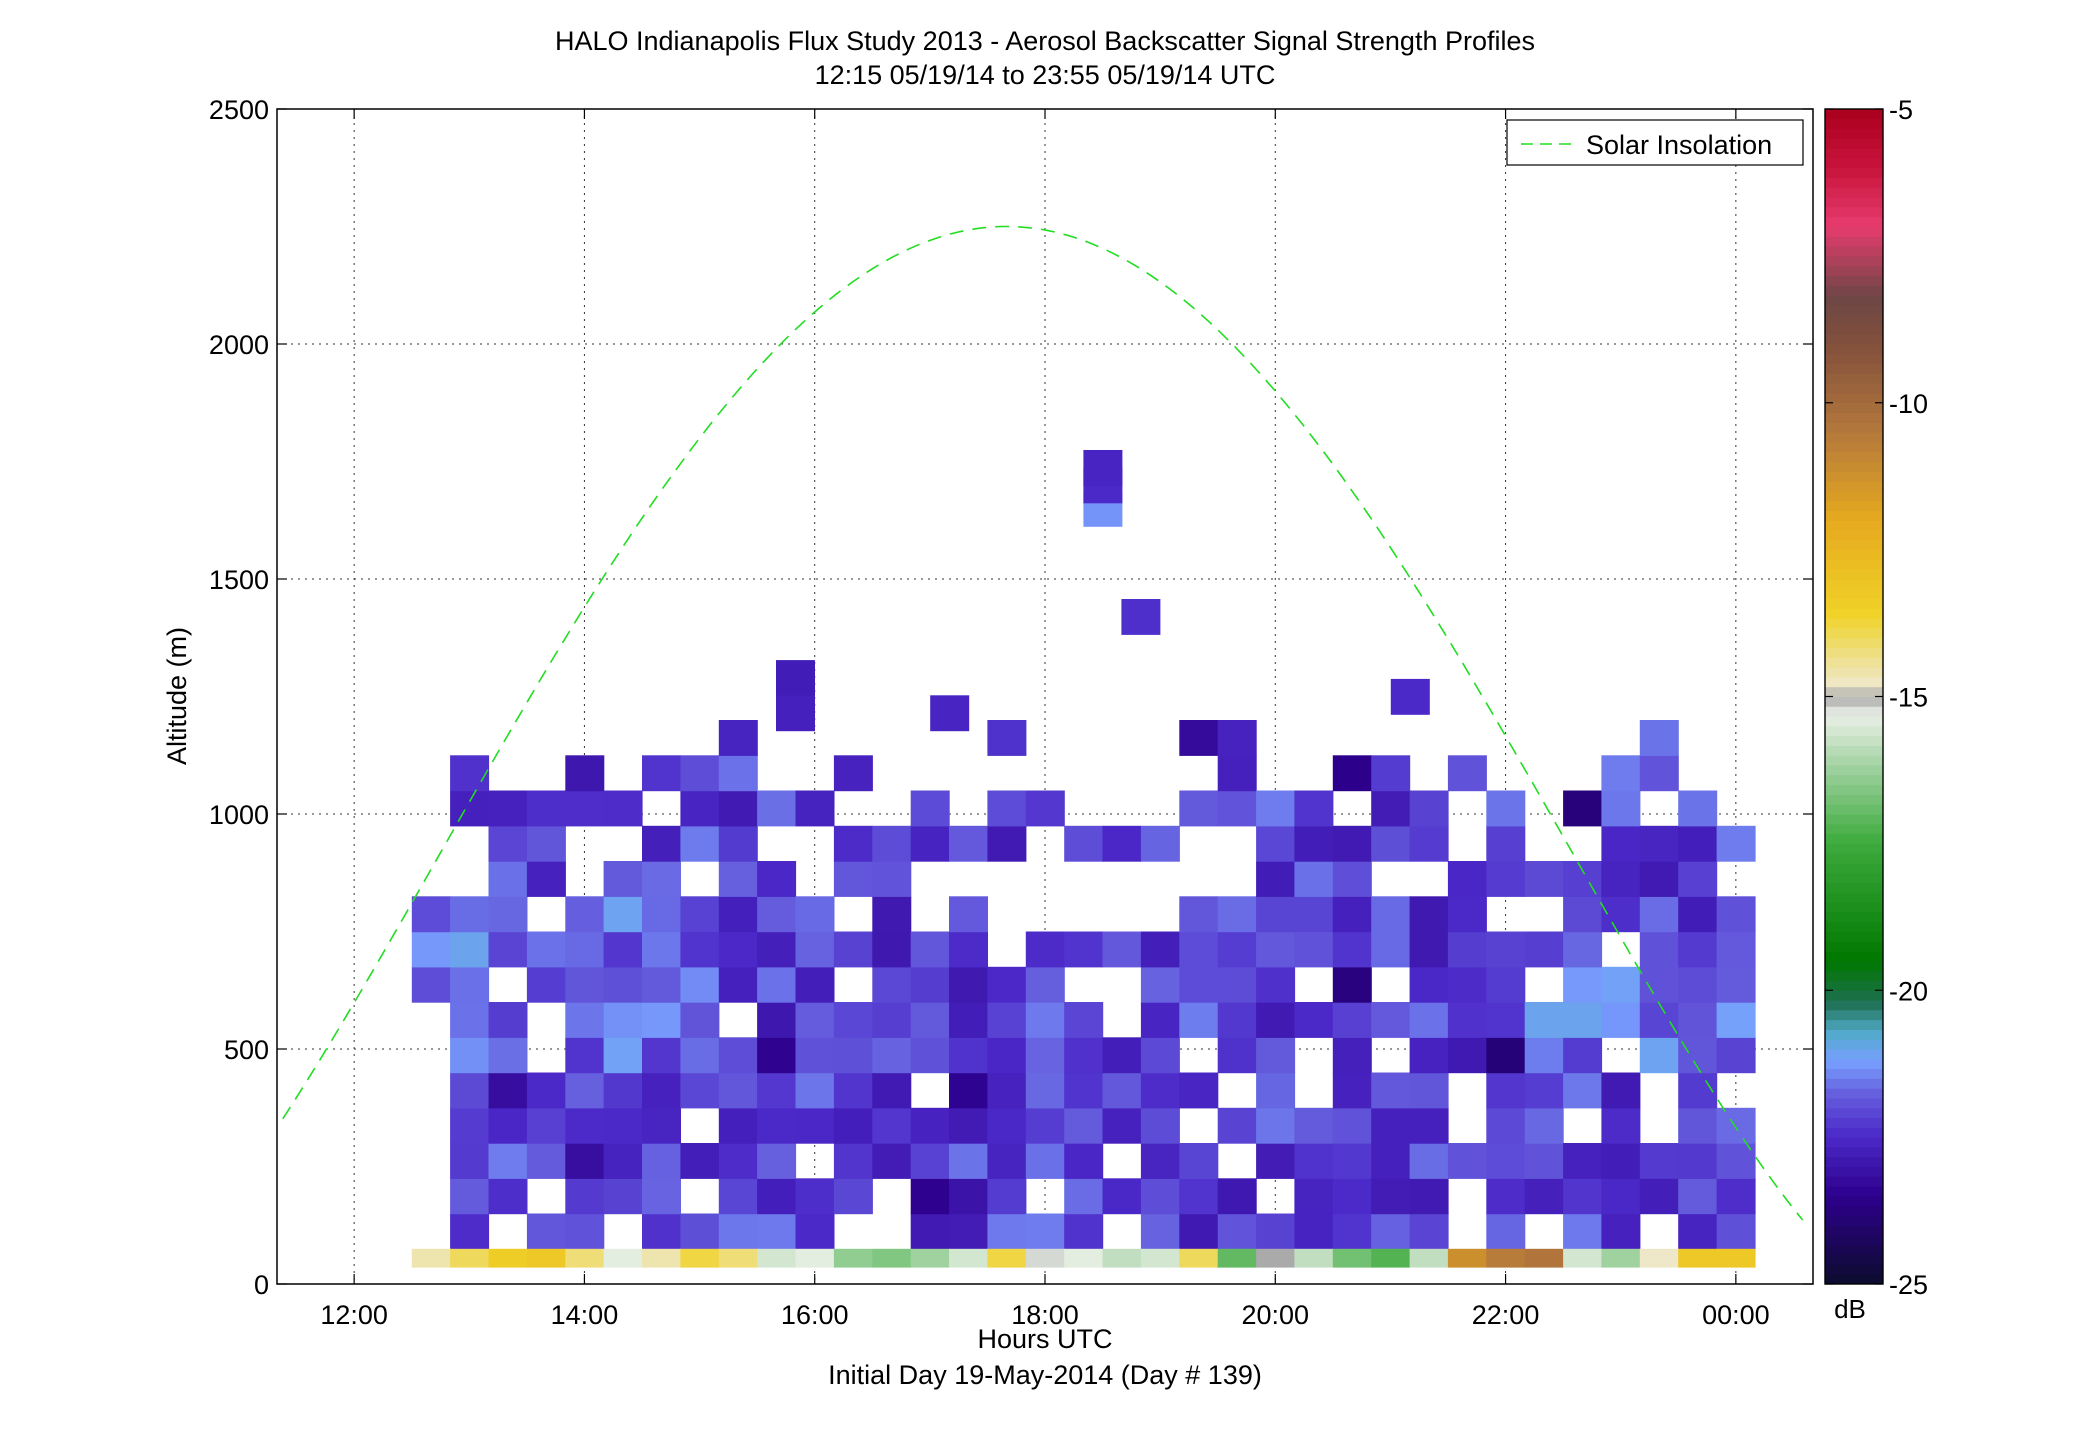  Describe the element at coordinates (1908, 404) in the screenshot. I see `colorbar-tick-label: -10` at that location.